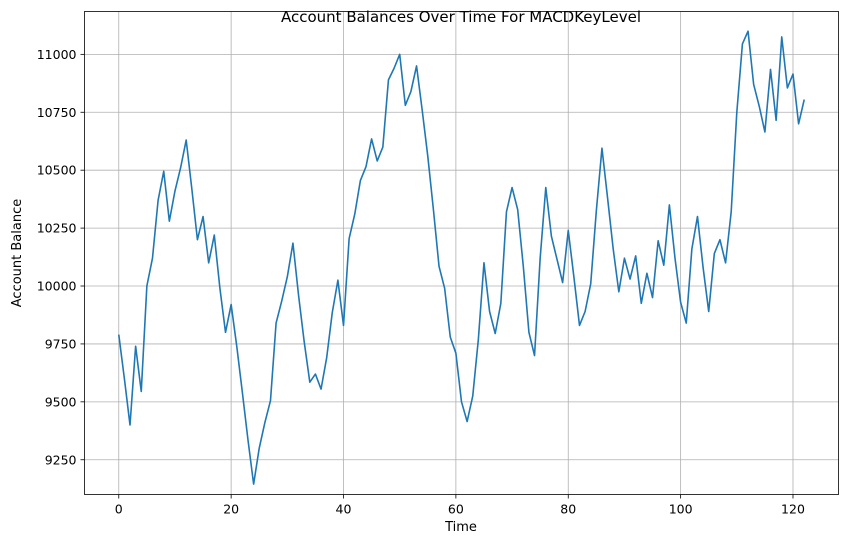  What do you see at coordinates (61, 401) in the screenshot?
I see `y-tick-label: 9500` at bounding box center [61, 401].